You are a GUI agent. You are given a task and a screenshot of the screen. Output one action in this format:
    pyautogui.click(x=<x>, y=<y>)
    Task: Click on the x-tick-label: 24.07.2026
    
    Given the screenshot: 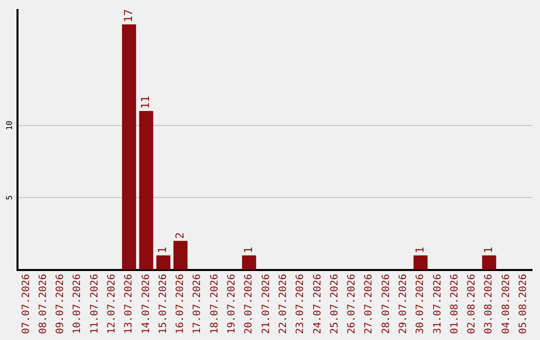 What is the action you would take?
    pyautogui.click(x=318, y=304)
    